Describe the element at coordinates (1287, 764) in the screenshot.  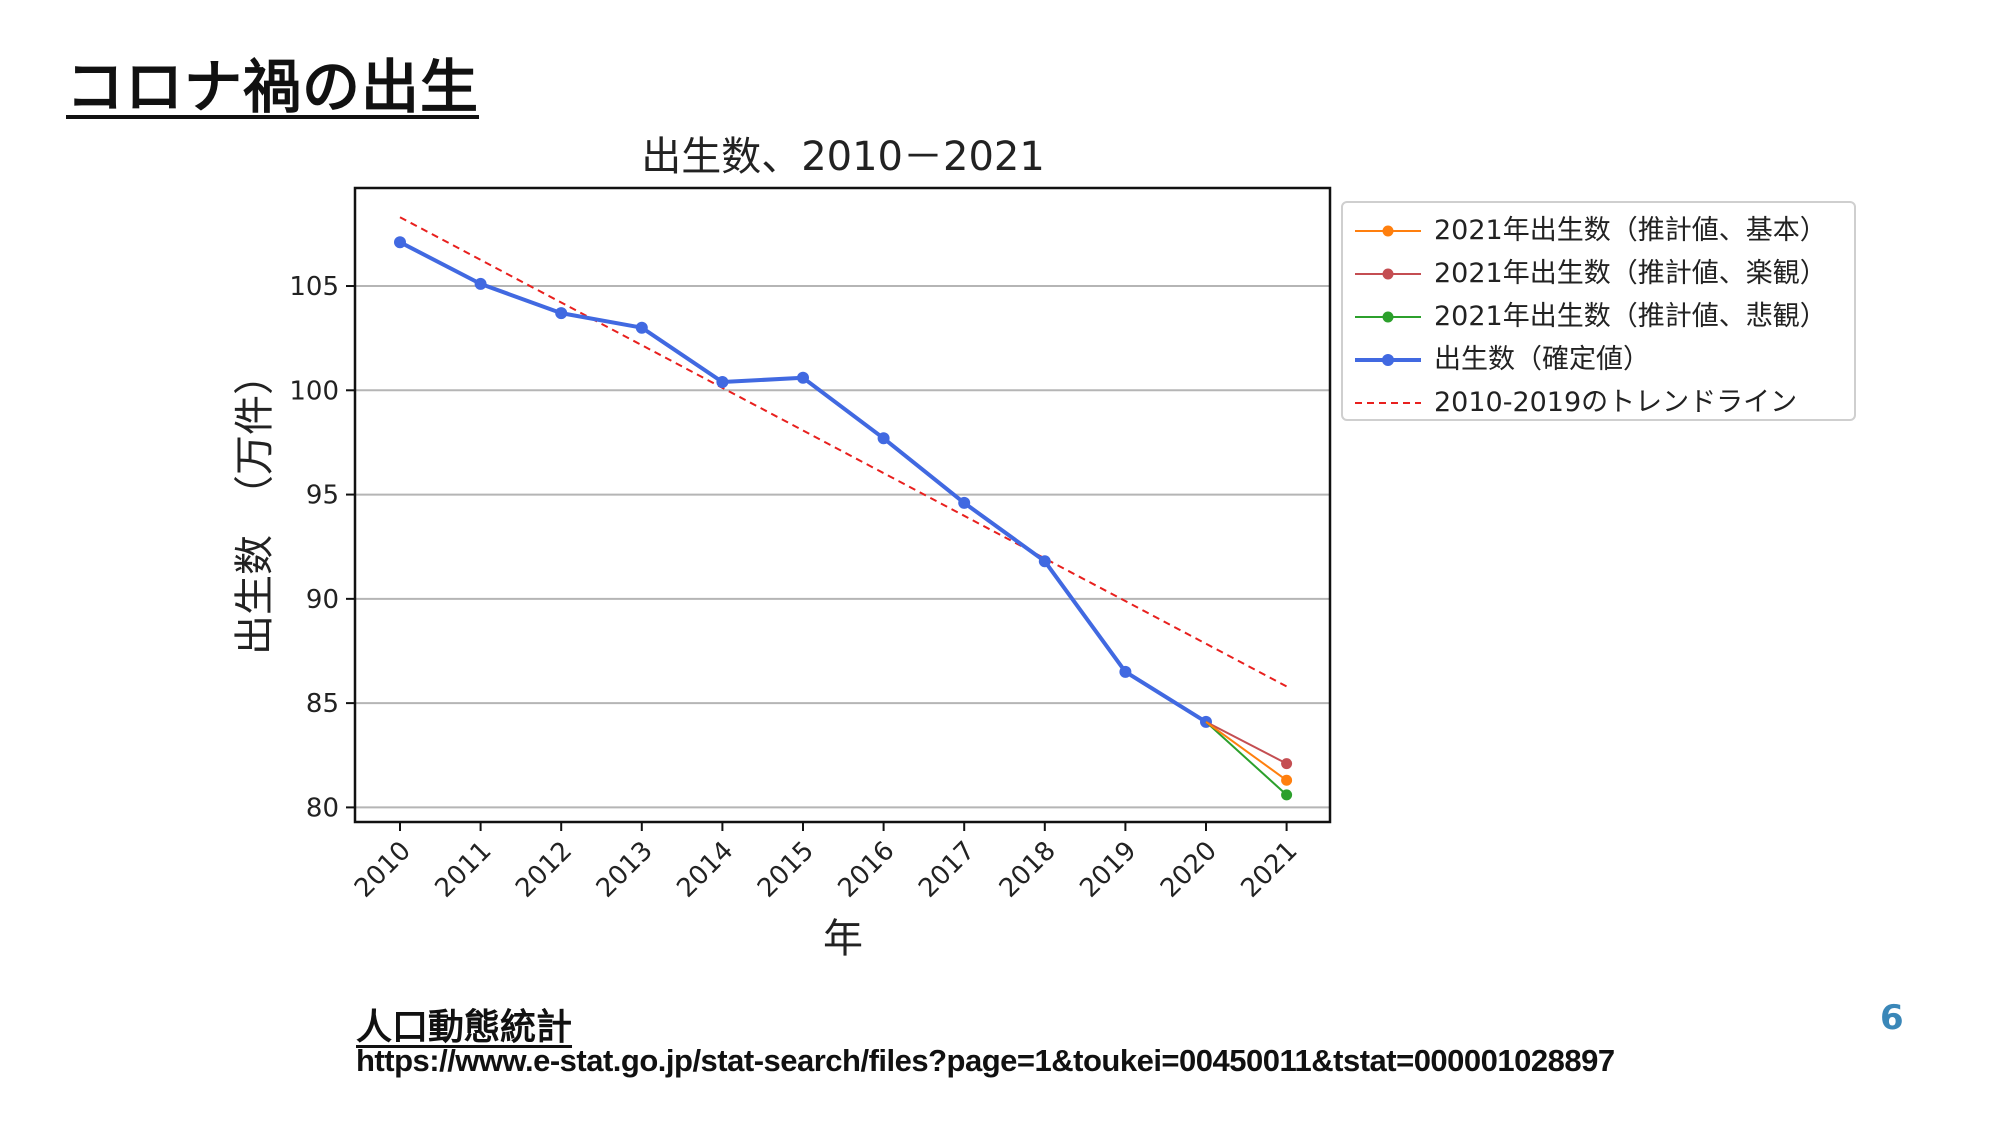
I see `point-1-2021` at that location.